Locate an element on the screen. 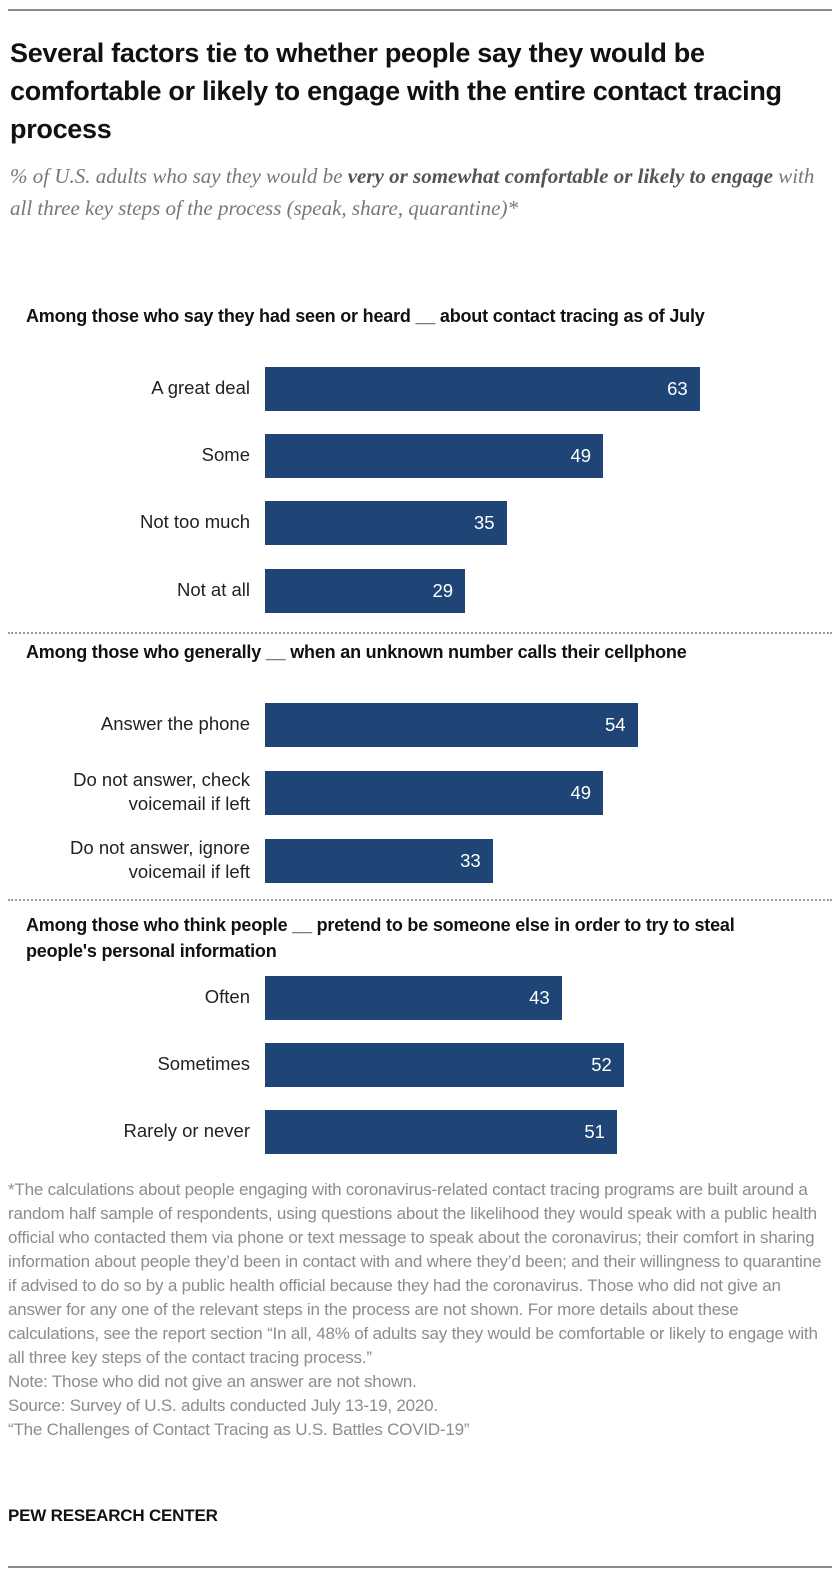  category-label-line: Do not answer, check is located at coordinates (161, 779).